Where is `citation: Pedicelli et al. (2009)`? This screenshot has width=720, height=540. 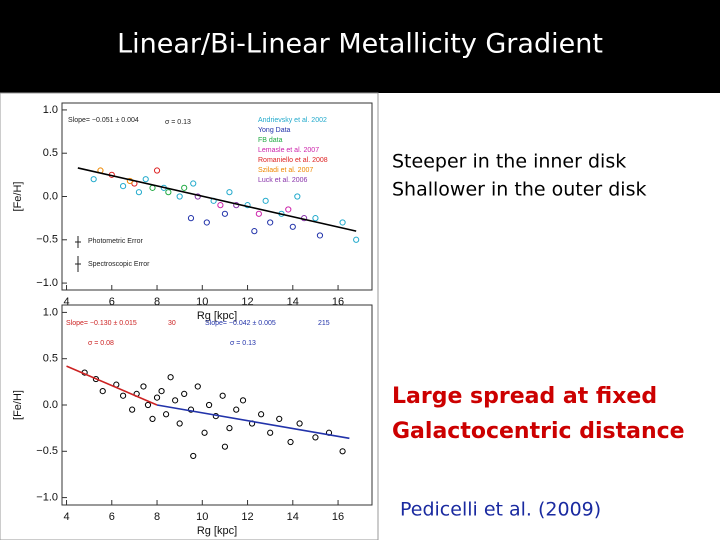 citation: Pedicelli et al. (2009) is located at coordinates (500, 510).